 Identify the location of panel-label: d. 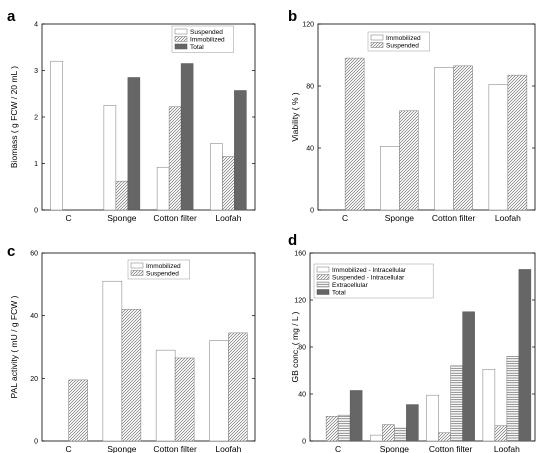
(292, 240).